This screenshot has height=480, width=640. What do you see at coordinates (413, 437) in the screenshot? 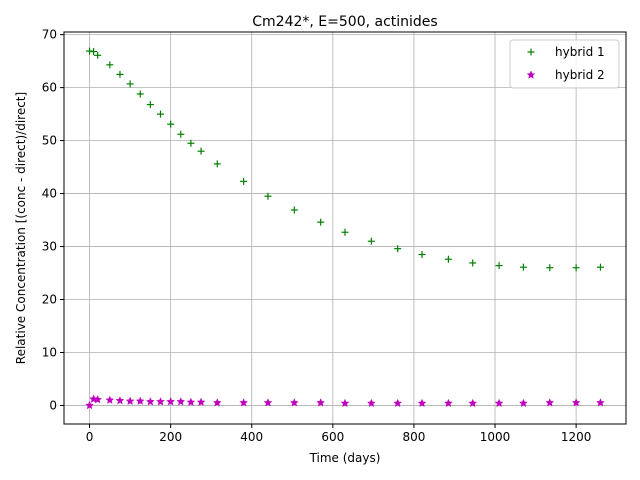
I see `x-tick-label: 800` at bounding box center [413, 437].